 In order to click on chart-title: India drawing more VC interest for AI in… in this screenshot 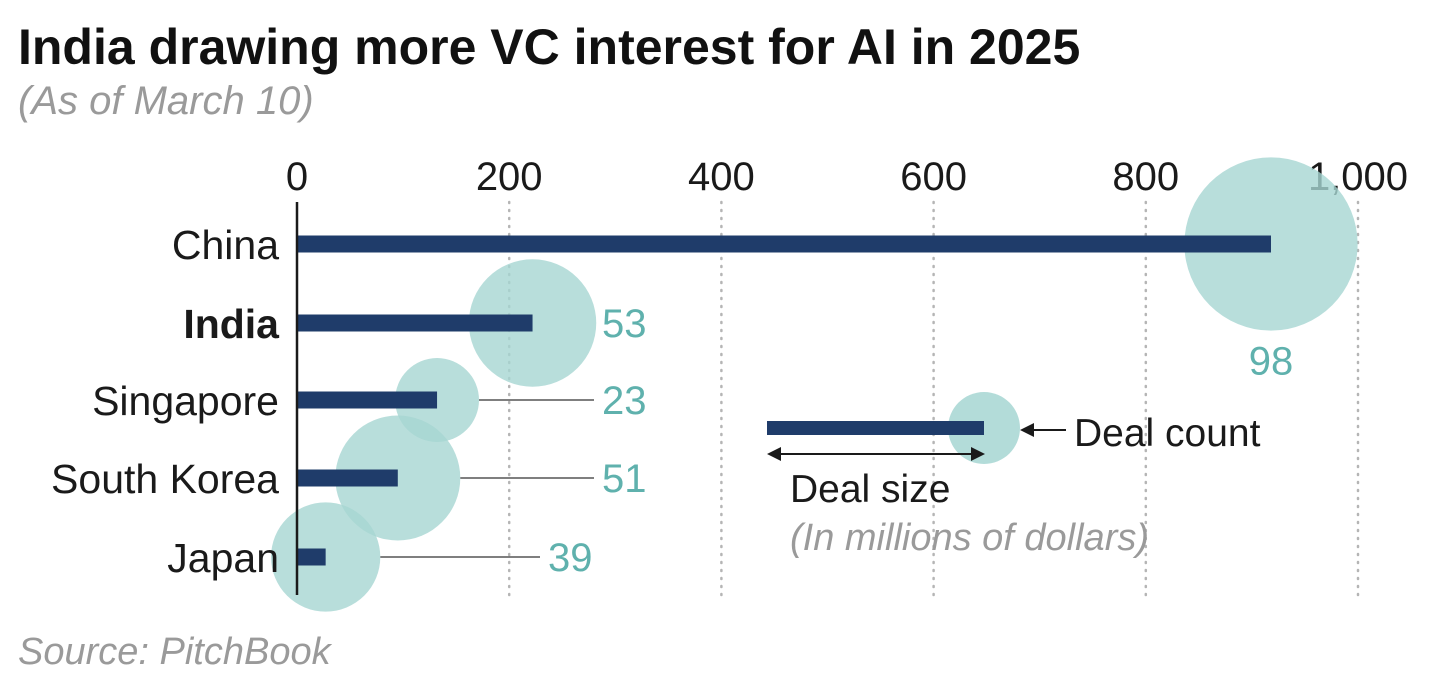, I will do `click(549, 47)`.